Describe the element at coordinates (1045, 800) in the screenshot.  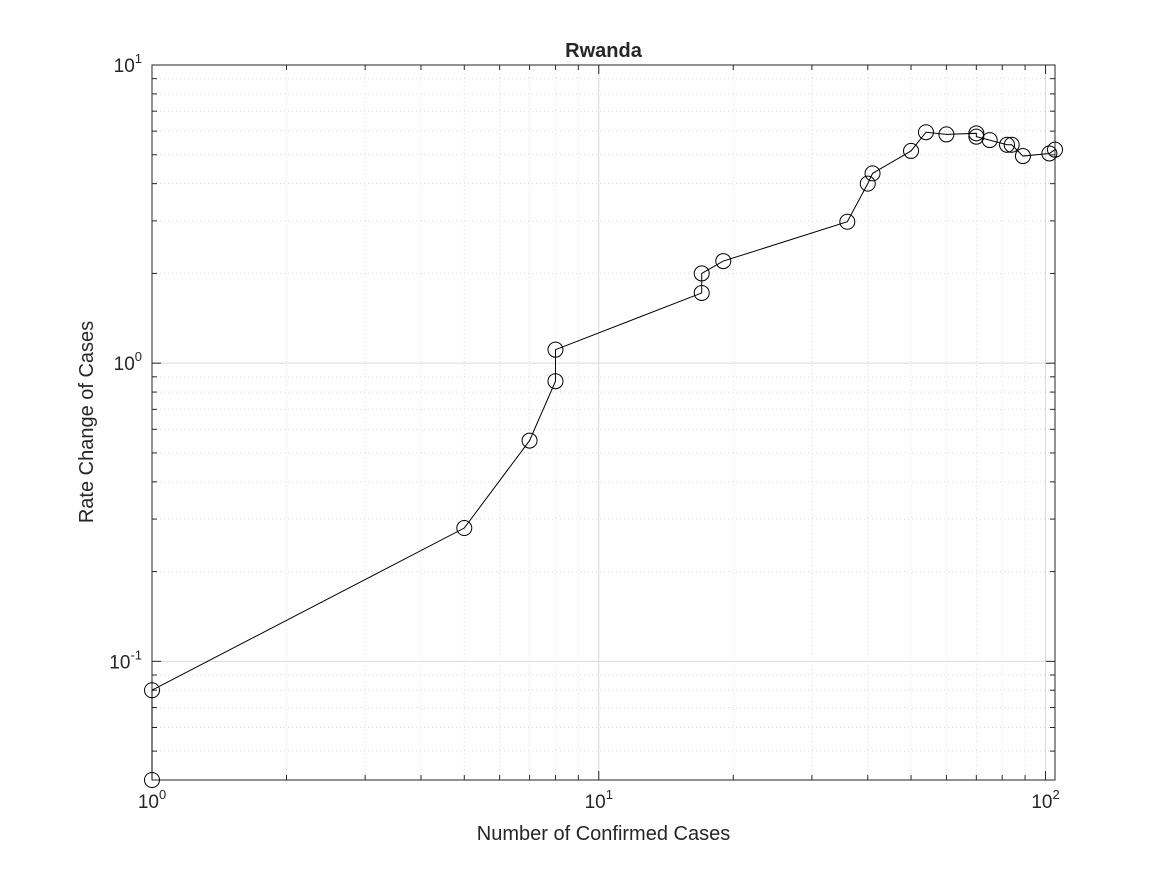
I see `x-tick-label: 10²` at that location.